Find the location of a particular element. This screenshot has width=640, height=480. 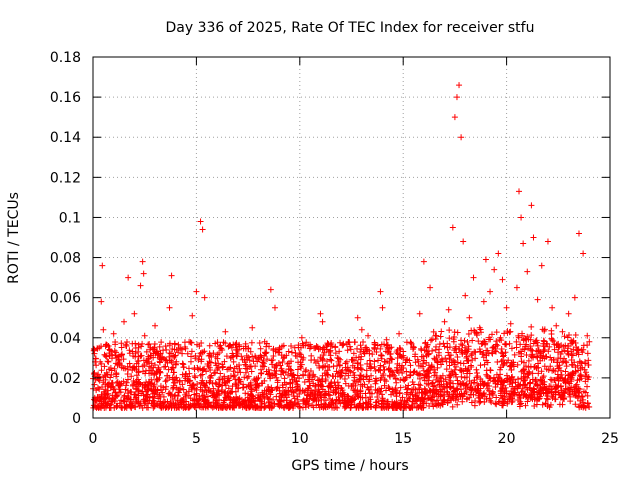

x-tick-label: 15 is located at coordinates (403, 439).